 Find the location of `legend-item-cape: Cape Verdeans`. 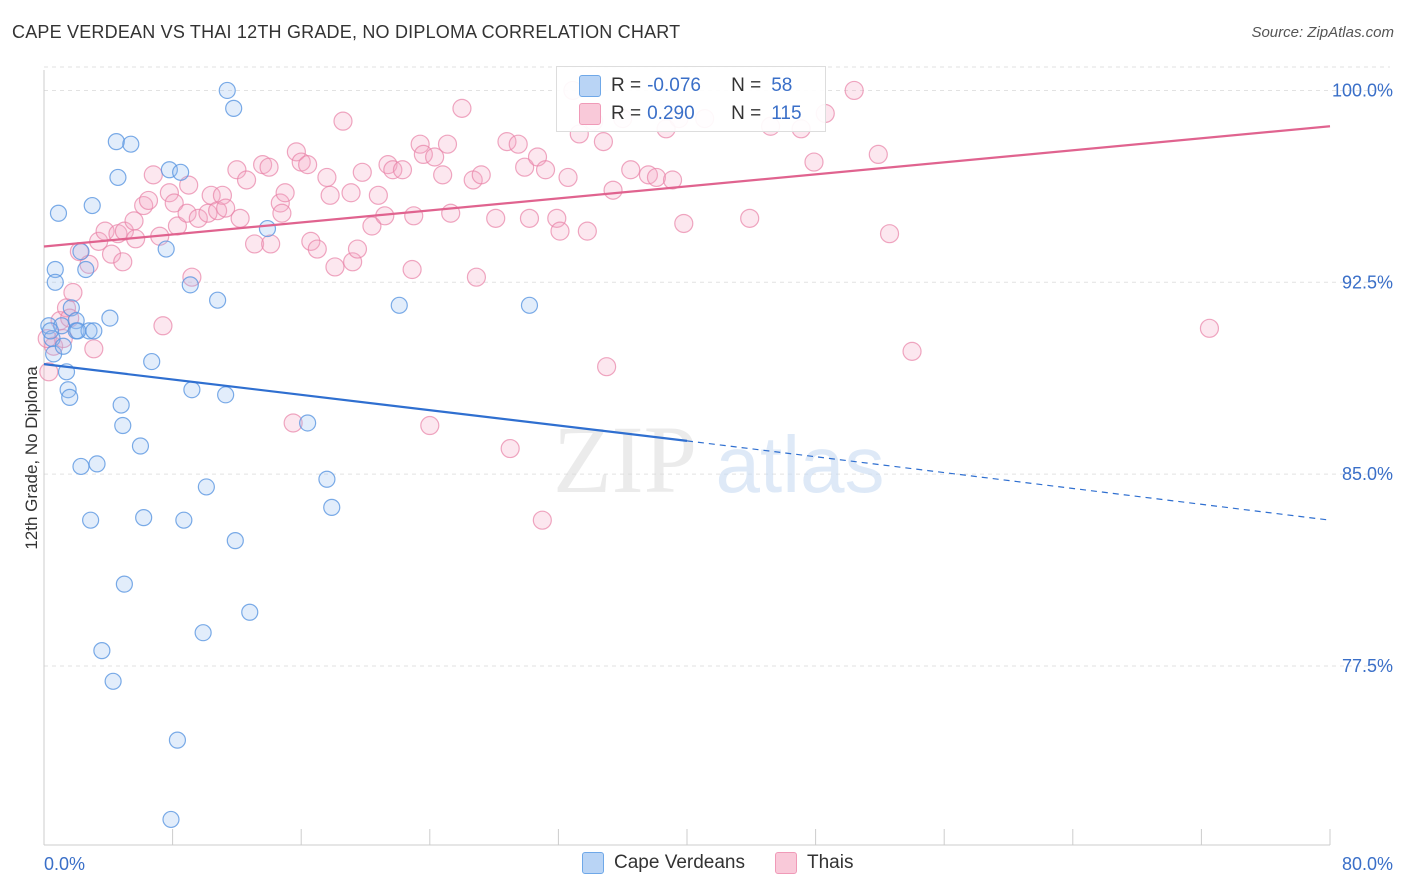

legend-item-cape: Cape Verdeans is located at coordinates (663, 863).